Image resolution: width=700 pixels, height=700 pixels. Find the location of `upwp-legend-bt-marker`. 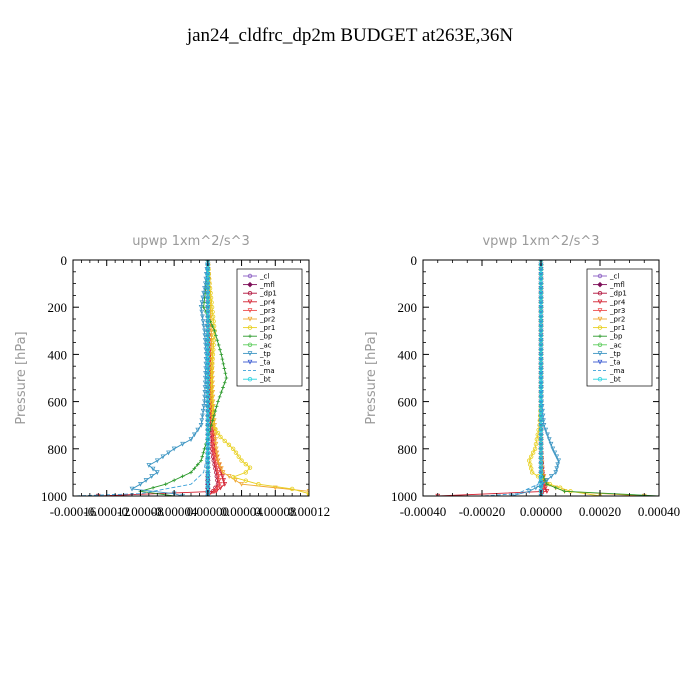

upwp-legend-bt-marker is located at coordinates (250, 379).